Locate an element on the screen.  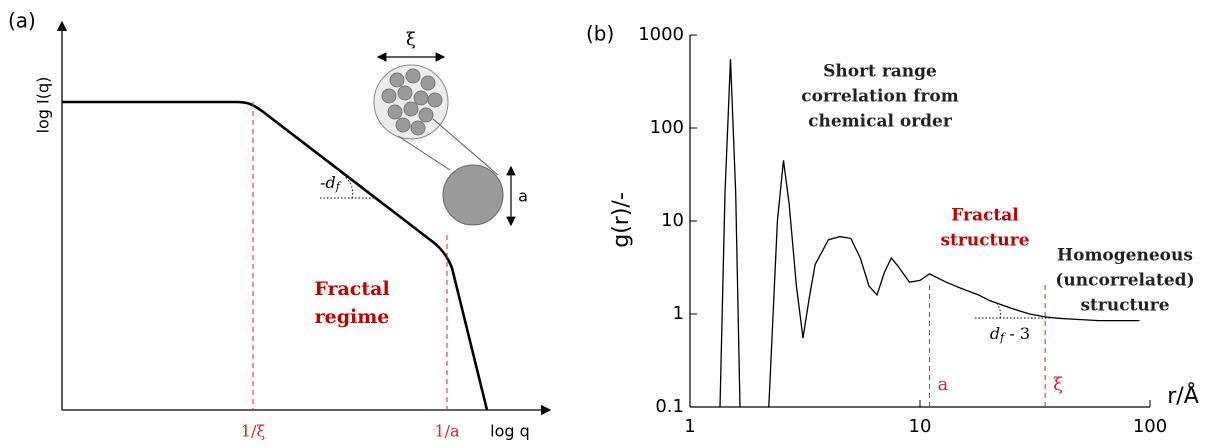
annotation: Fractal is located at coordinates (985, 216).